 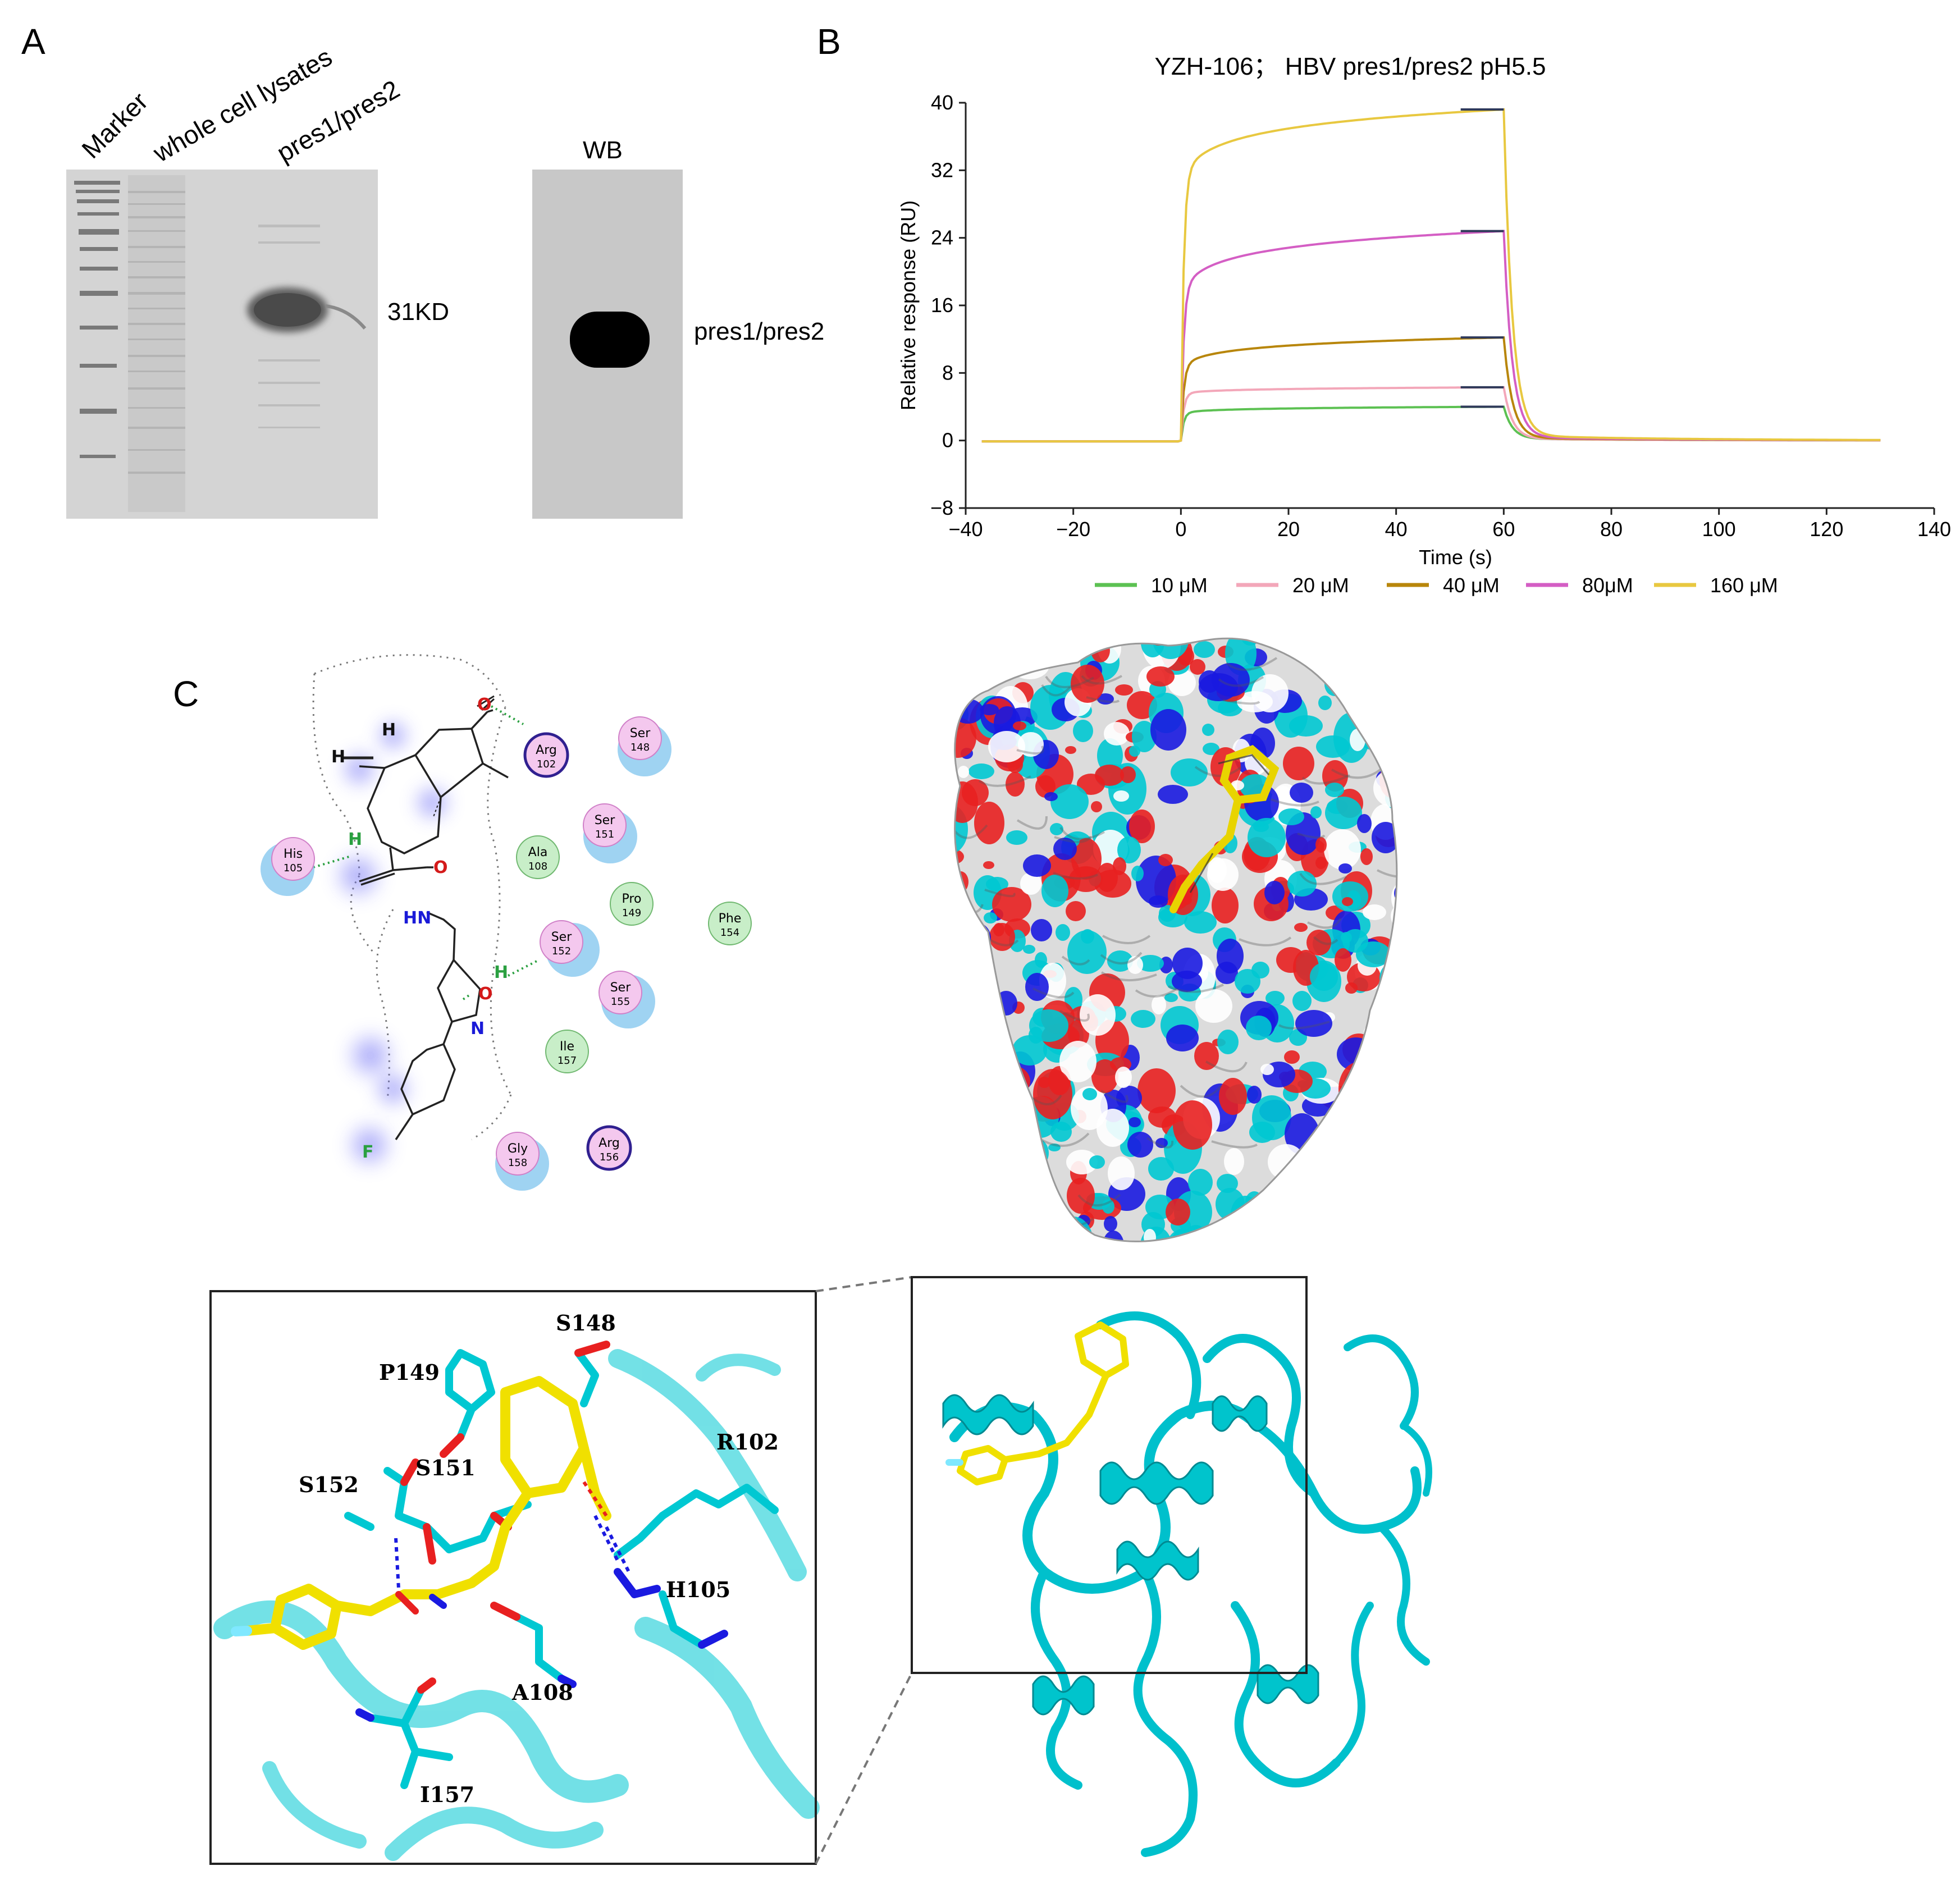 What do you see at coordinates (329, 1484) in the screenshot?
I see `pocket-label-s152: S152` at bounding box center [329, 1484].